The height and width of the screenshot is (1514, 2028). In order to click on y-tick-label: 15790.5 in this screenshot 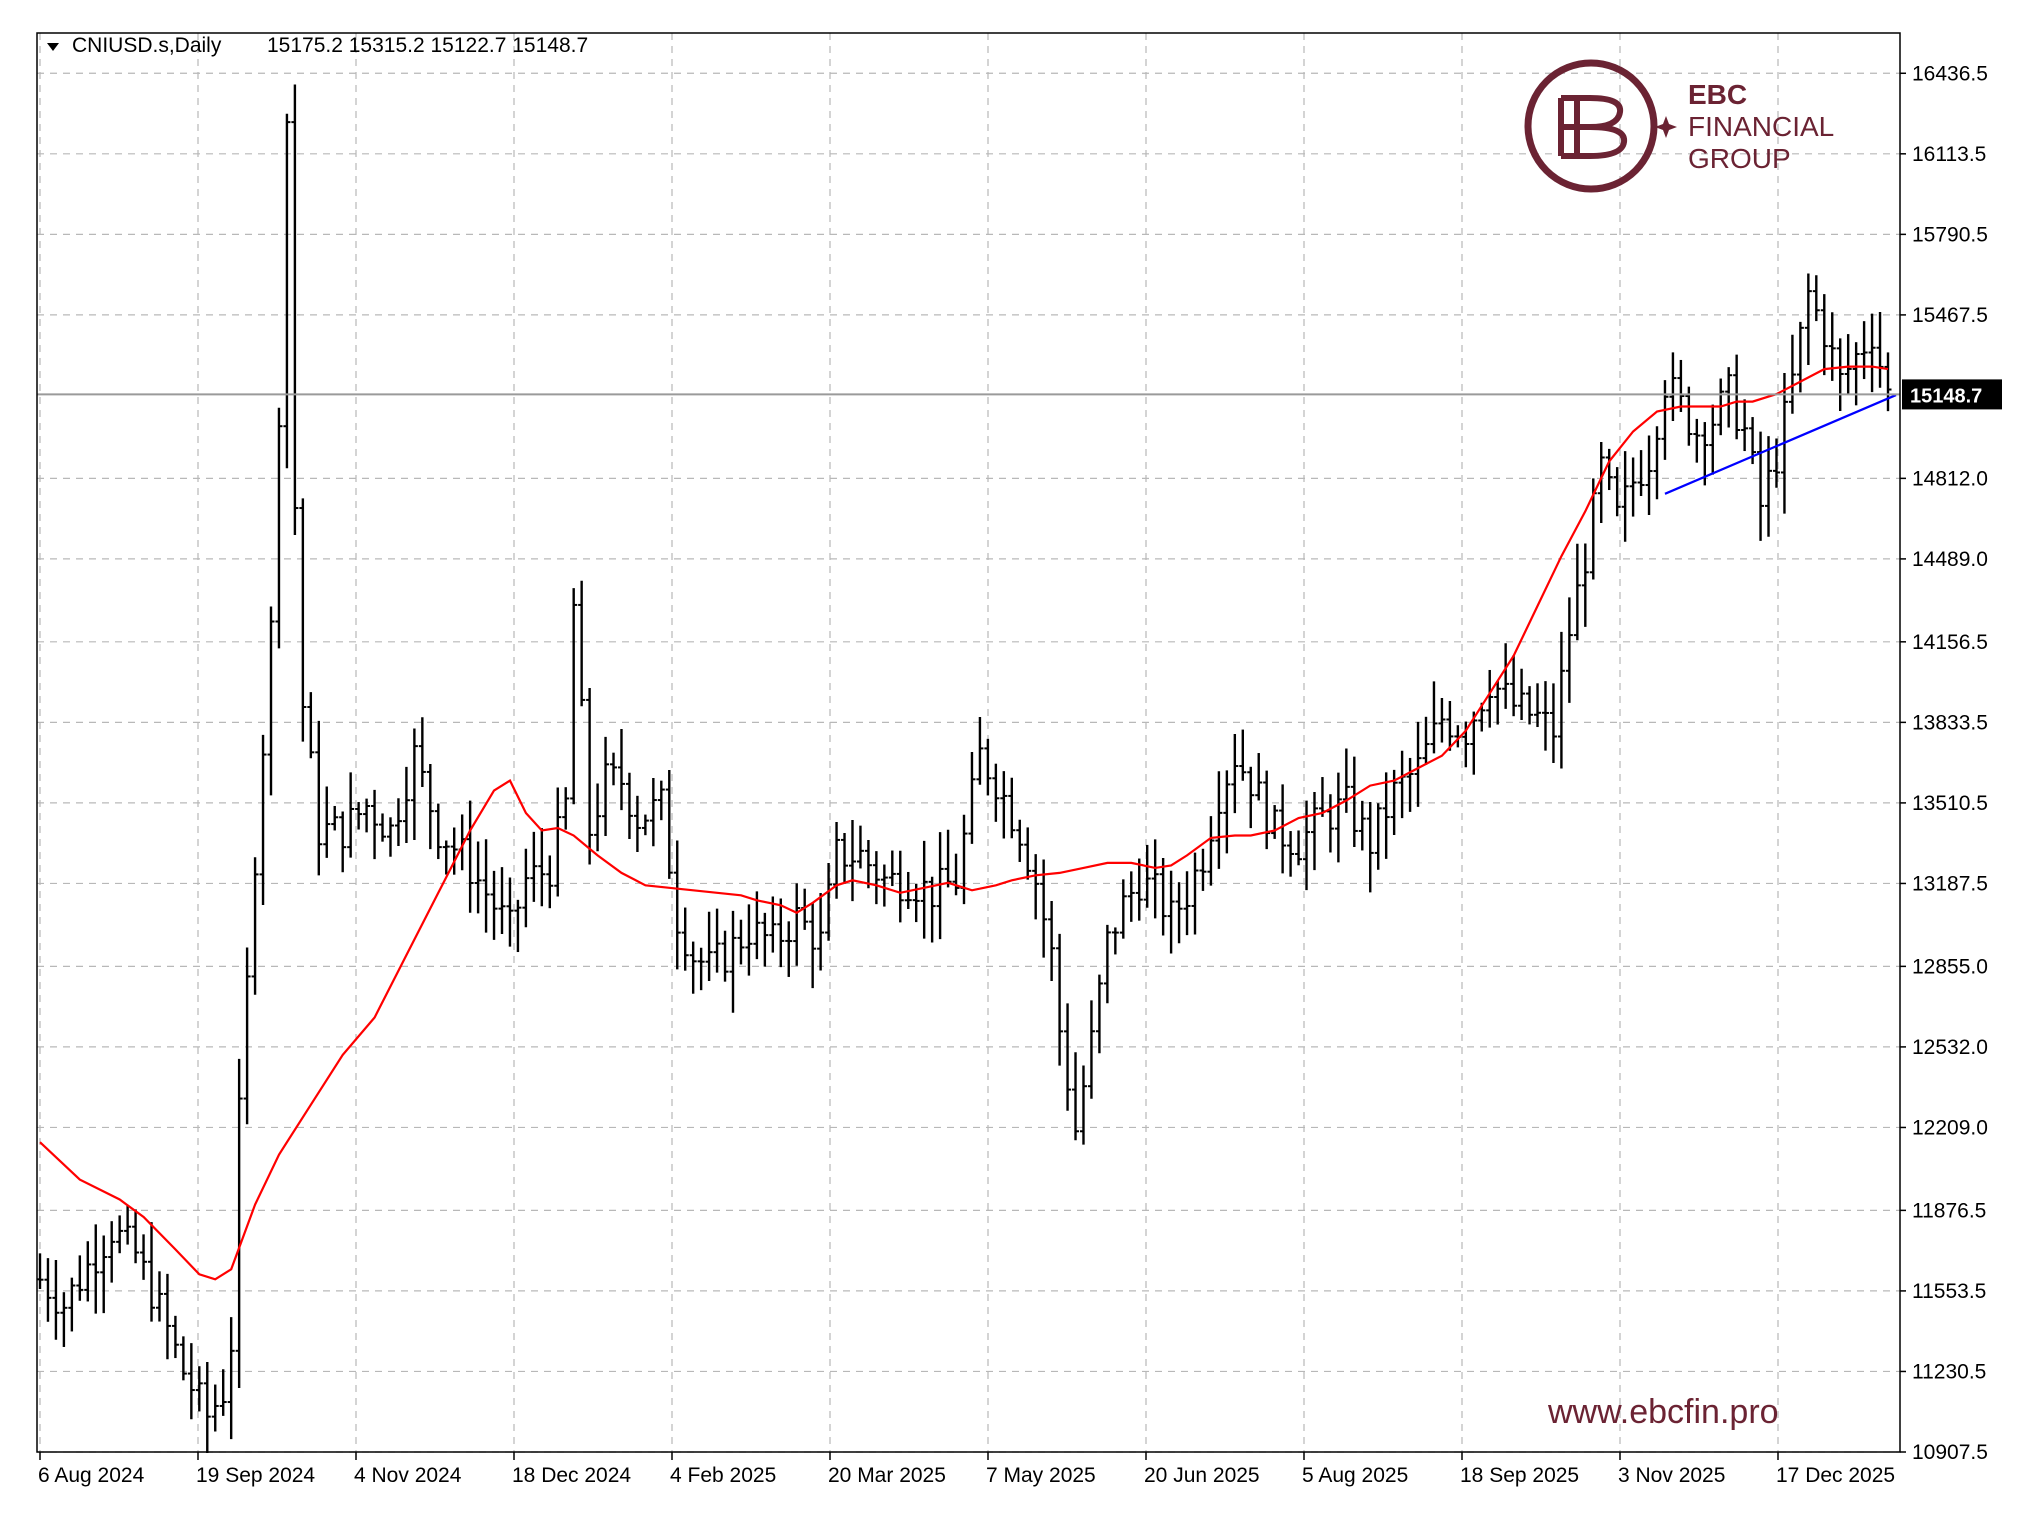, I will do `click(1950, 234)`.